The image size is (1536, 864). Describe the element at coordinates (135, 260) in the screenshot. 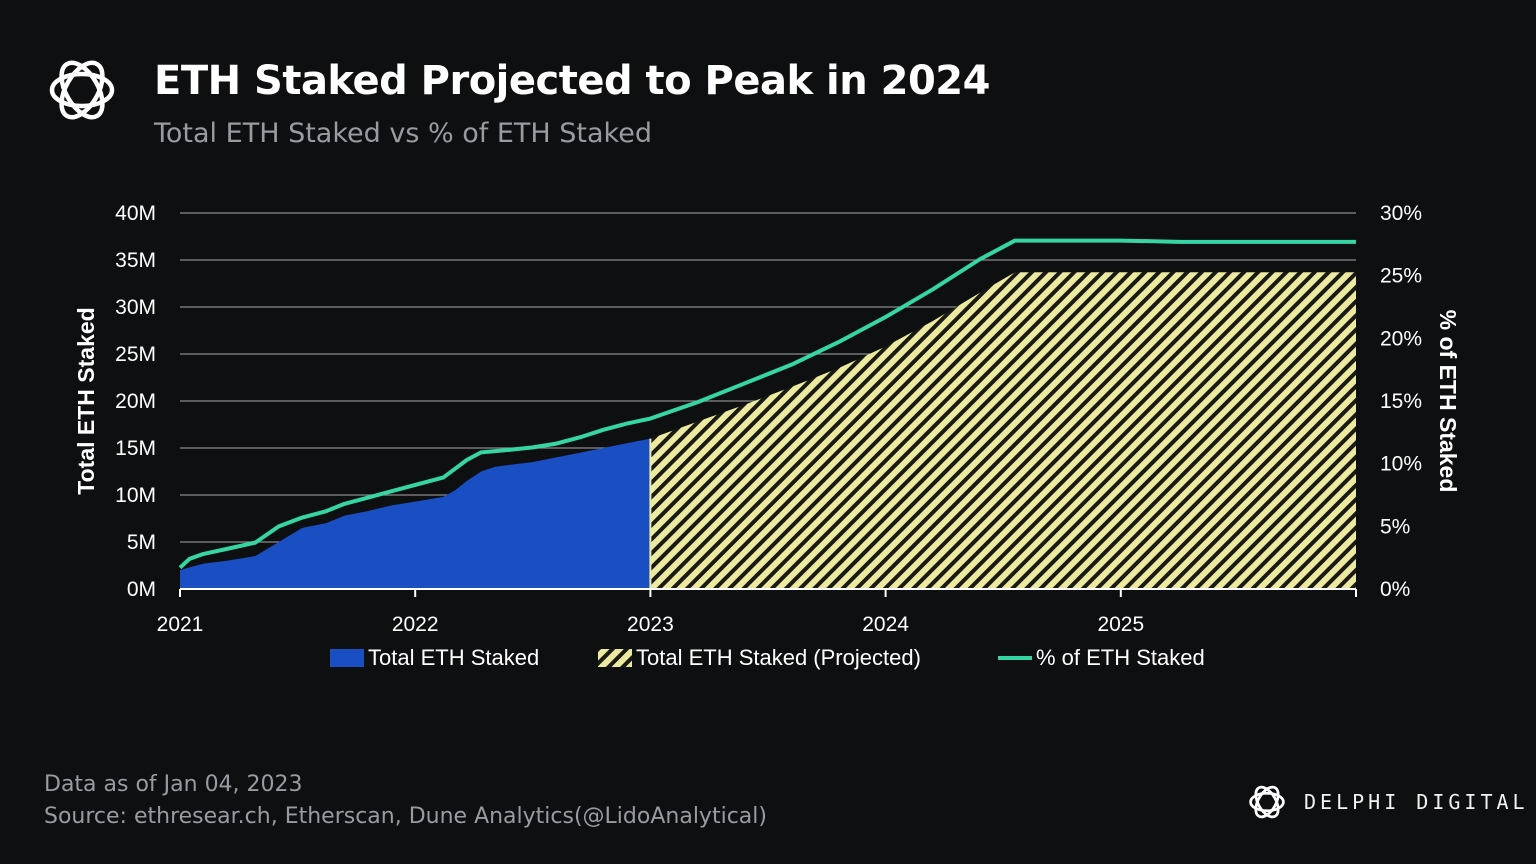

I see `y-tick-label: 35M` at that location.